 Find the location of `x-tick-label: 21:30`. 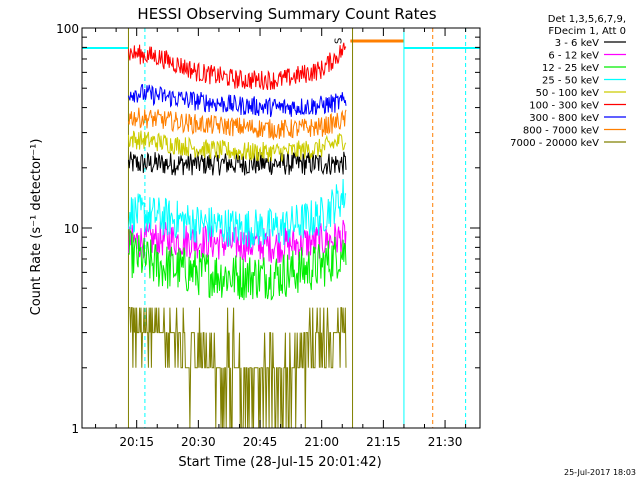

x-tick-label: 21:30 is located at coordinates (445, 442).